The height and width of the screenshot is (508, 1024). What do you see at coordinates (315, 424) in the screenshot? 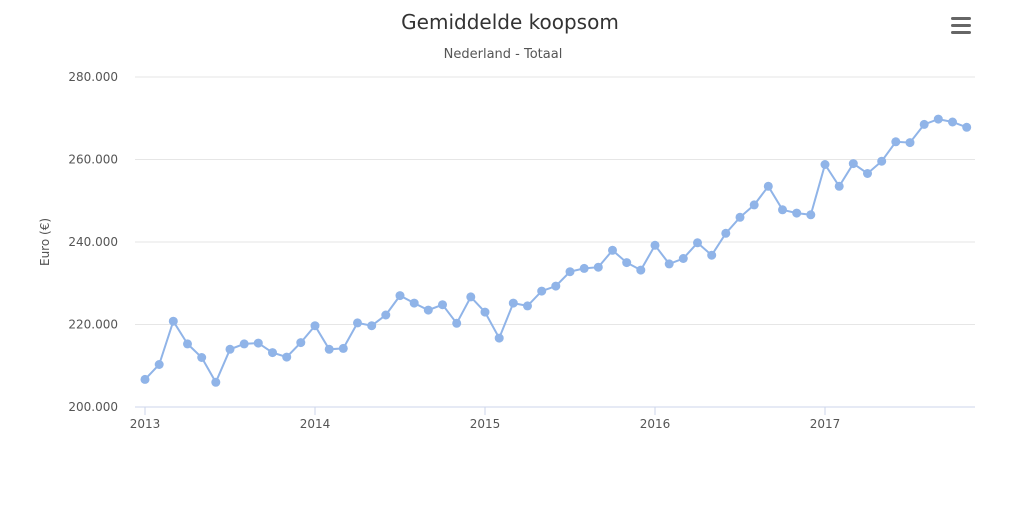
I see `x-tick-label: 2014` at bounding box center [315, 424].